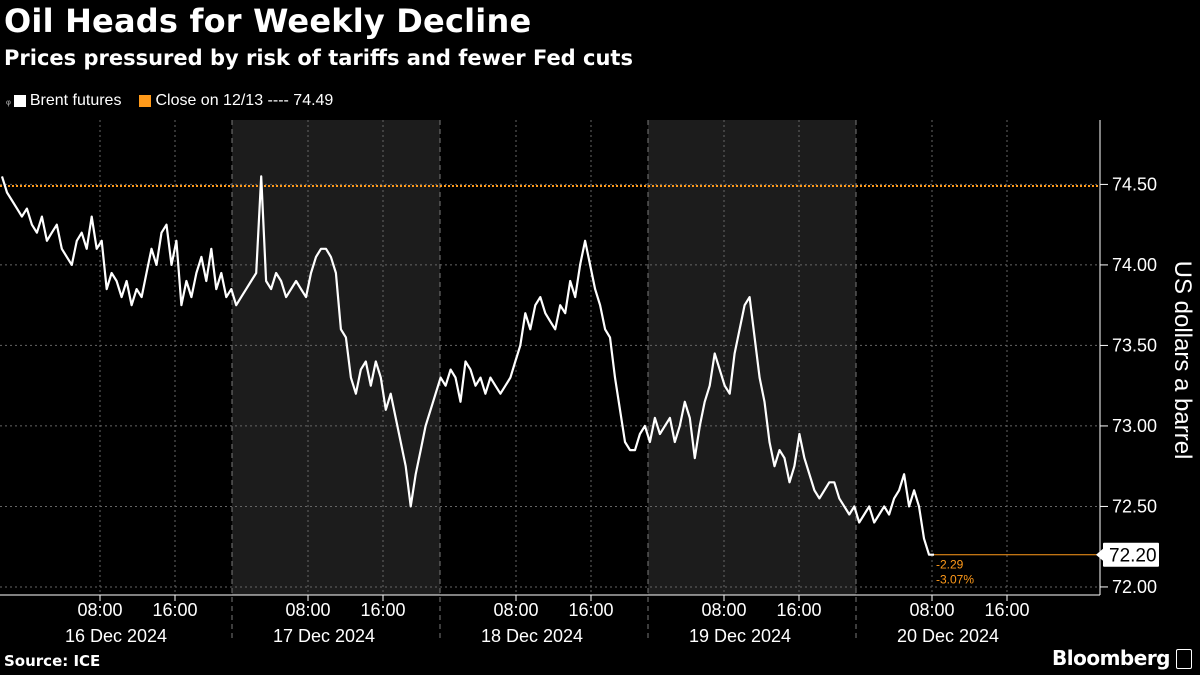  I want to click on y-axis-label: US dollars a barrel, so click(1182, 360).